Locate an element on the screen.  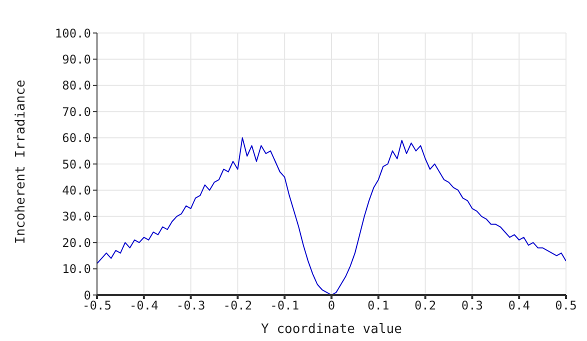
x-axis-title: Y coordinate value is located at coordinates (331, 329).